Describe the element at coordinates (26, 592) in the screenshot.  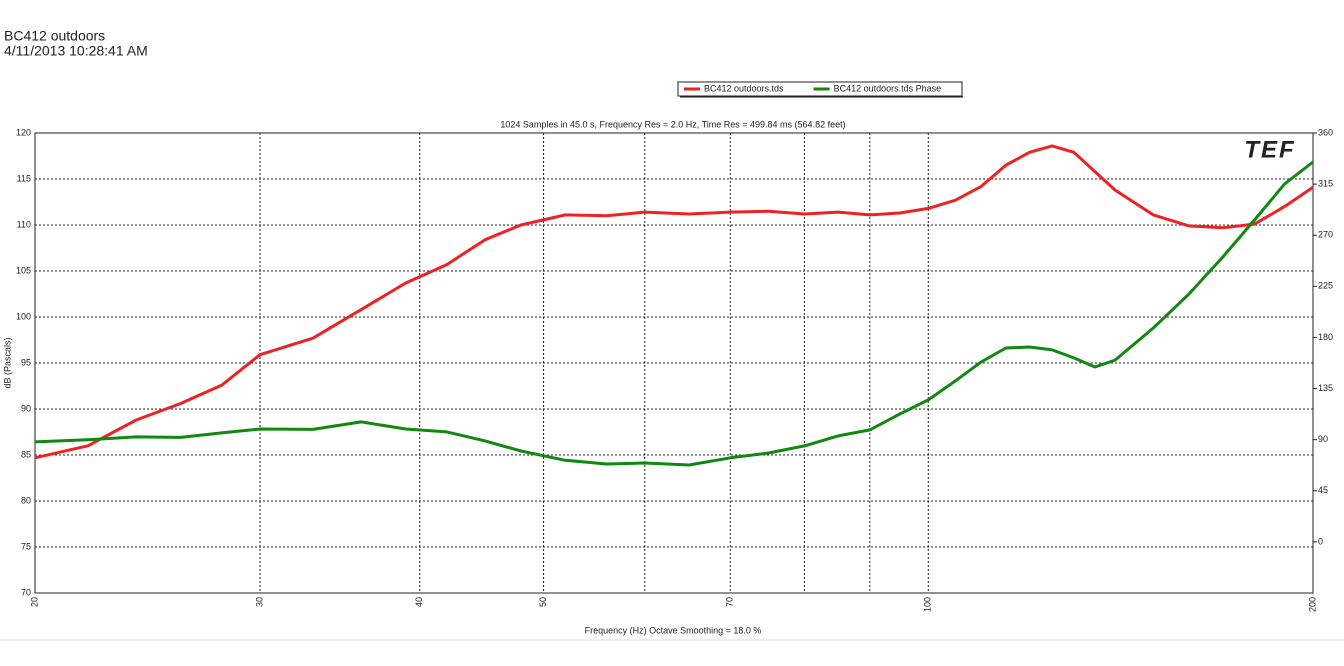
I see `y-tick-label: 70` at that location.